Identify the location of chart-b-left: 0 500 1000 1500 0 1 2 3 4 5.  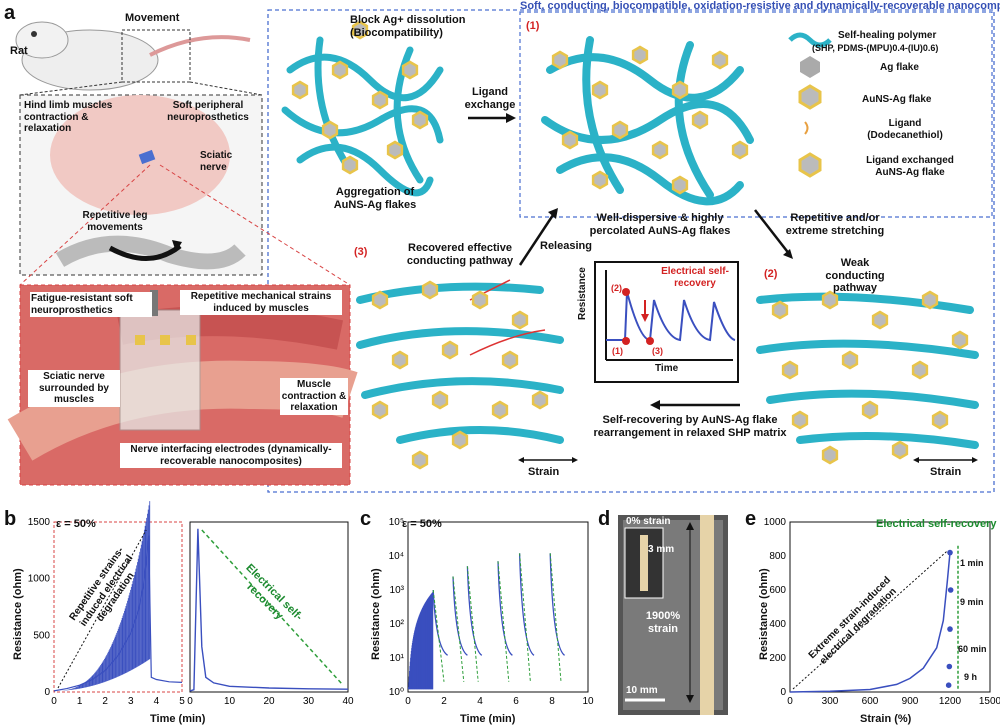
(106, 604).